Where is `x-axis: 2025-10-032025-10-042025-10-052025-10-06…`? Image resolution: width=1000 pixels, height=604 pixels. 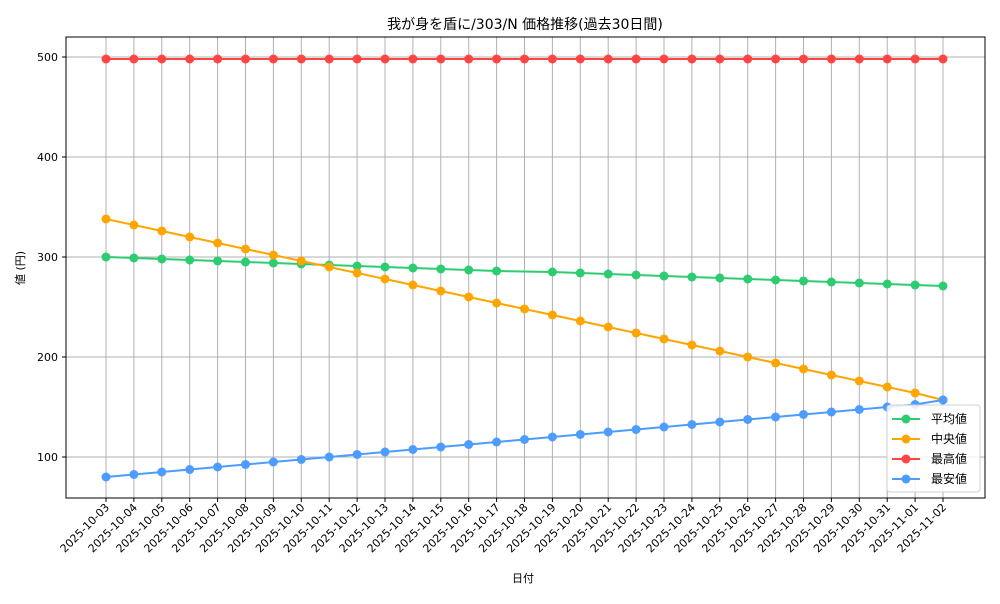 x-axis: 2025-10-032025-10-042025-10-052025-10-06… is located at coordinates (503, 526).